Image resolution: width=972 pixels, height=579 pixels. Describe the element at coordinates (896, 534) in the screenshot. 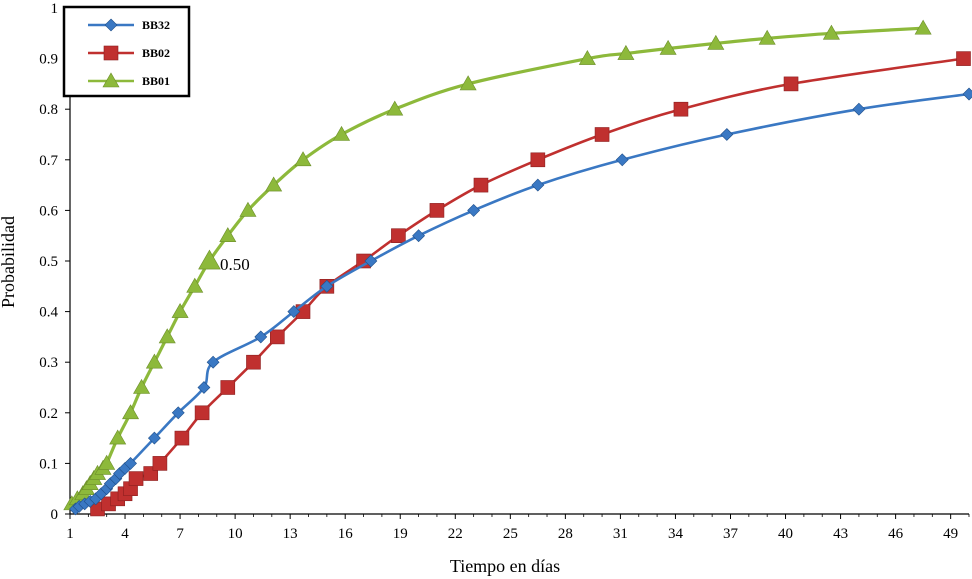

I see `x-tick-label: 46` at that location.